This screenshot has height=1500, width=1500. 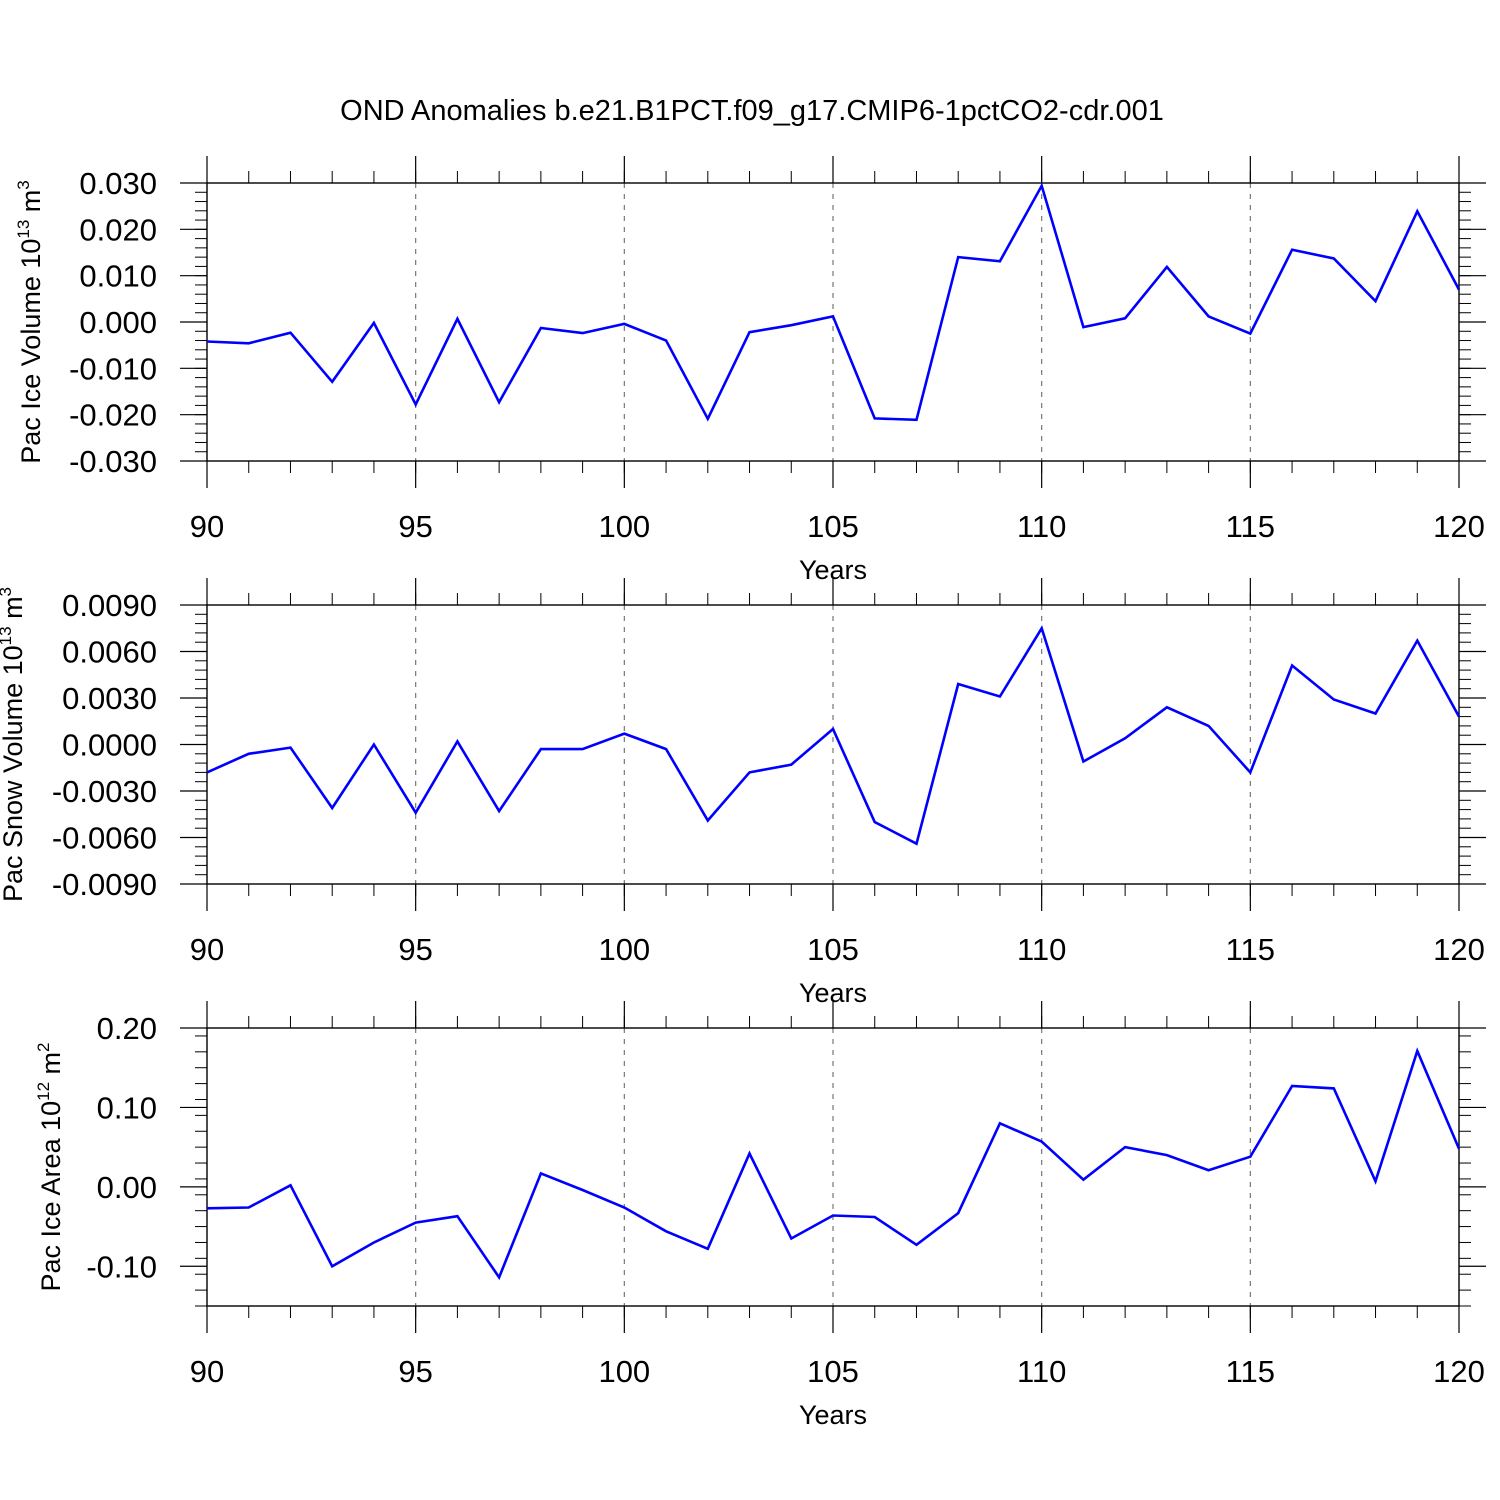 What do you see at coordinates (121, 1266) in the screenshot?
I see `y-tick-label: -0.10` at bounding box center [121, 1266].